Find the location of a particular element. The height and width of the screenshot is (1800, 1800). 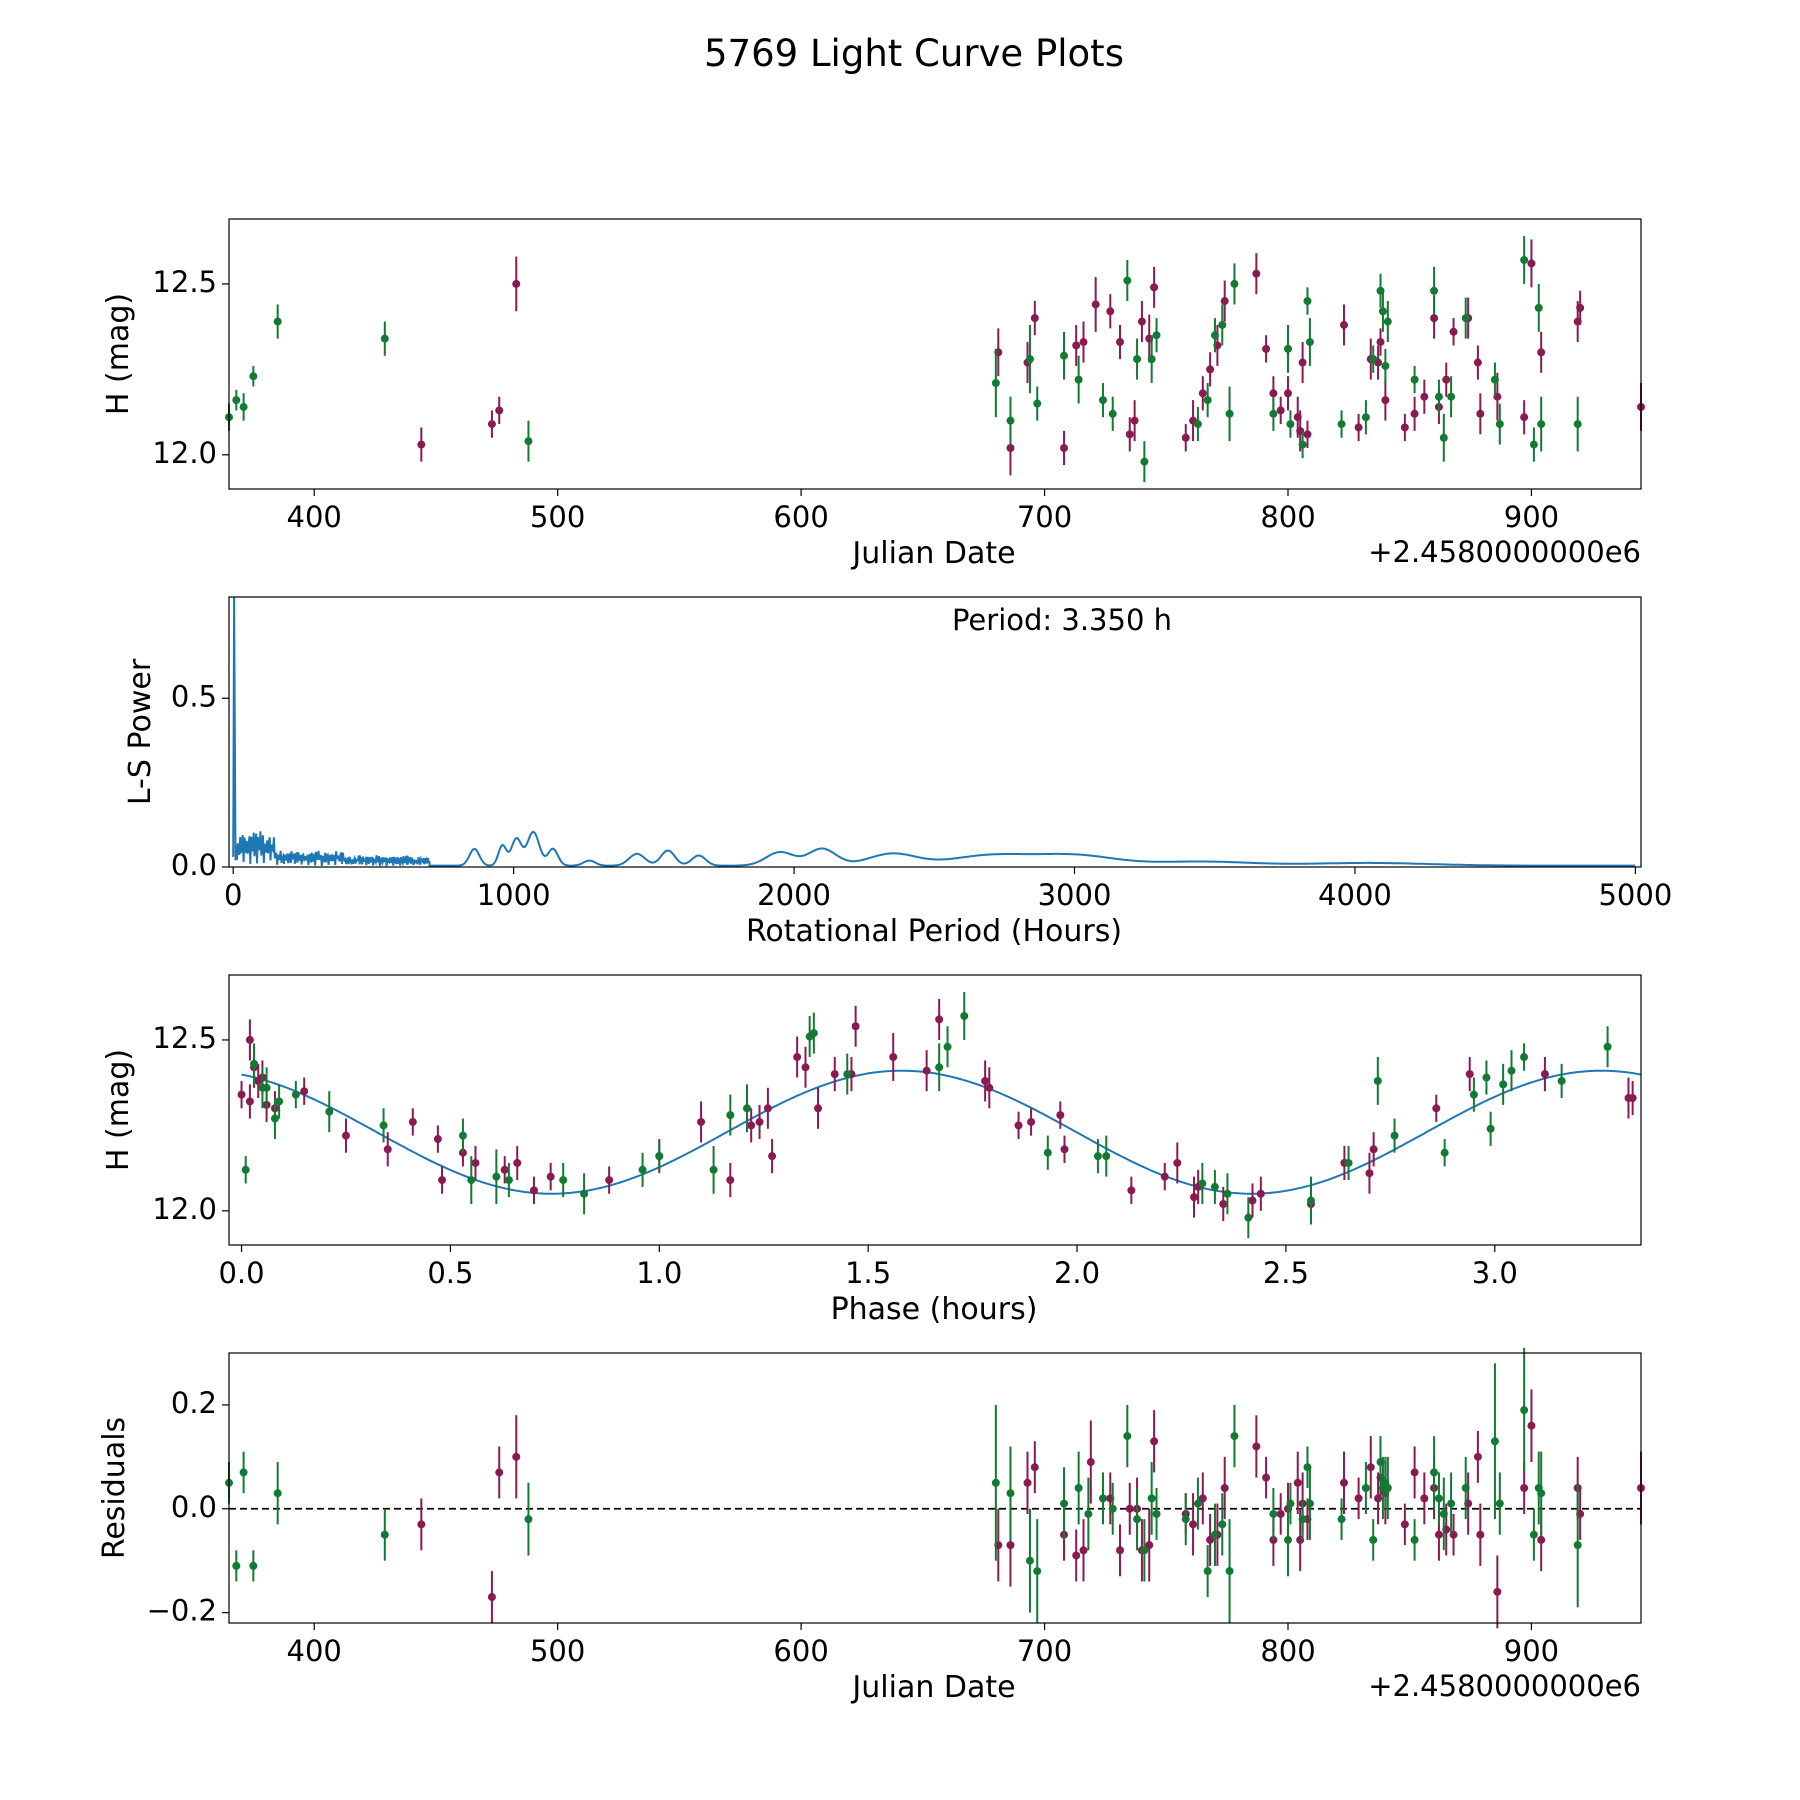

ls-power-line is located at coordinates (934, 731).